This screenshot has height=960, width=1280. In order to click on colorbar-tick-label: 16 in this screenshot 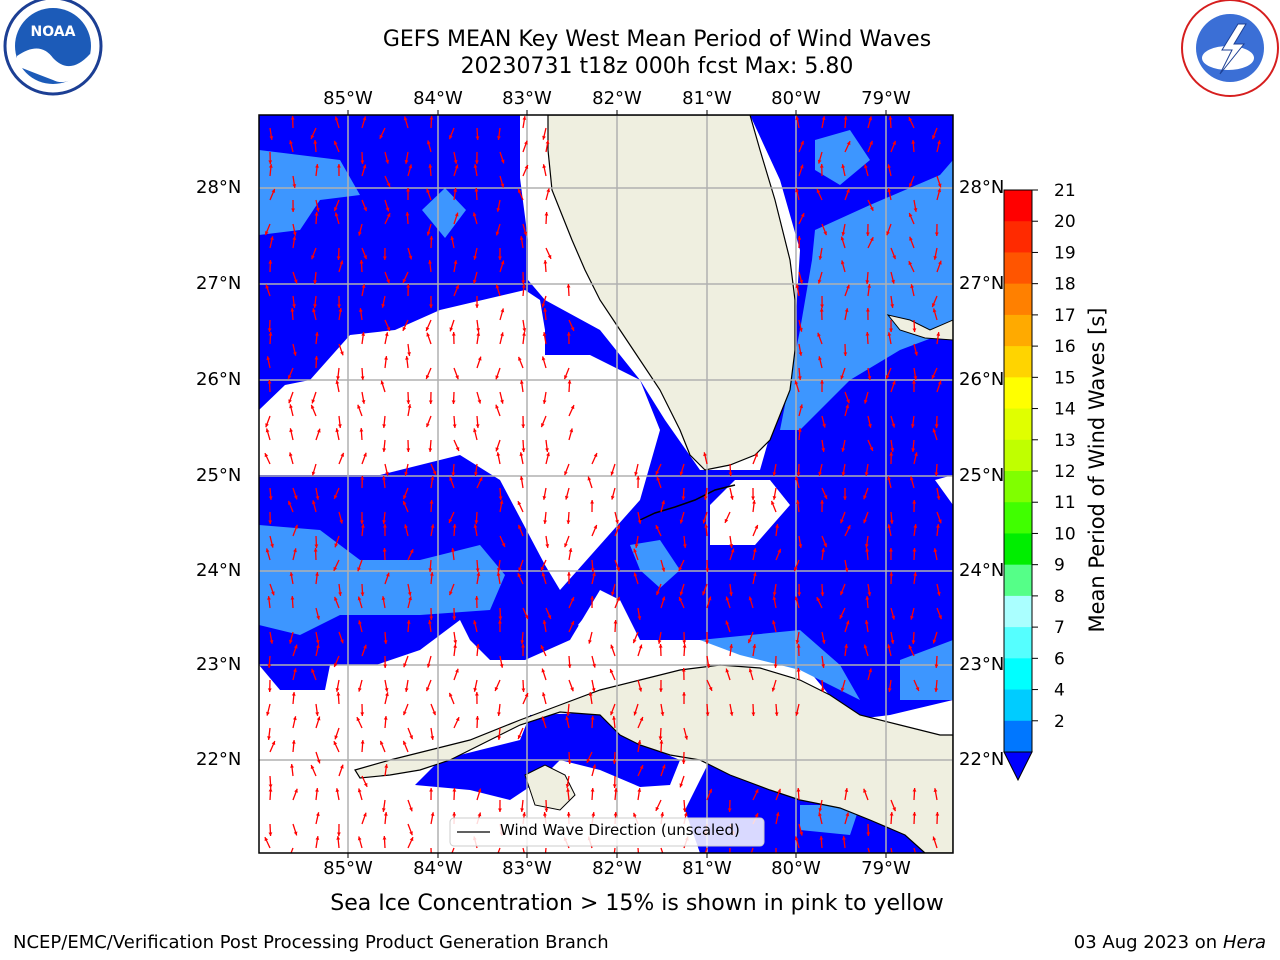, I will do `click(1065, 347)`.